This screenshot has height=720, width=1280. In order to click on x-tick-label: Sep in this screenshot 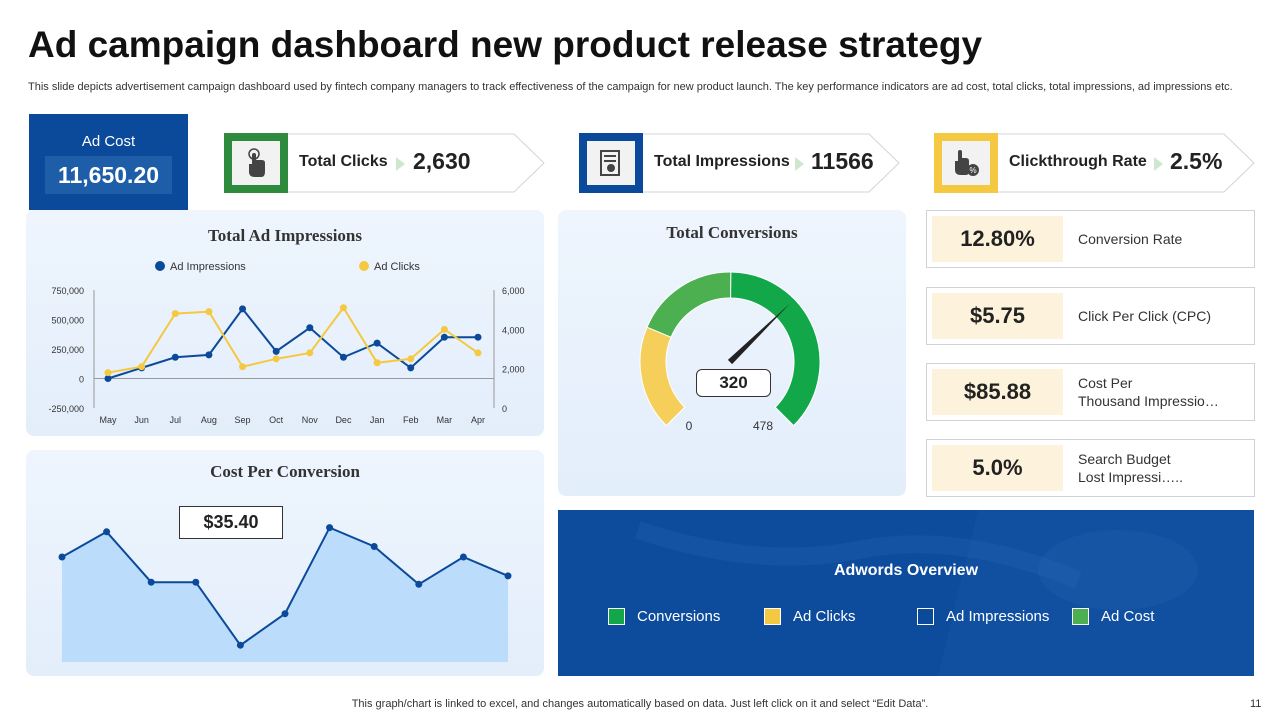, I will do `click(243, 420)`.